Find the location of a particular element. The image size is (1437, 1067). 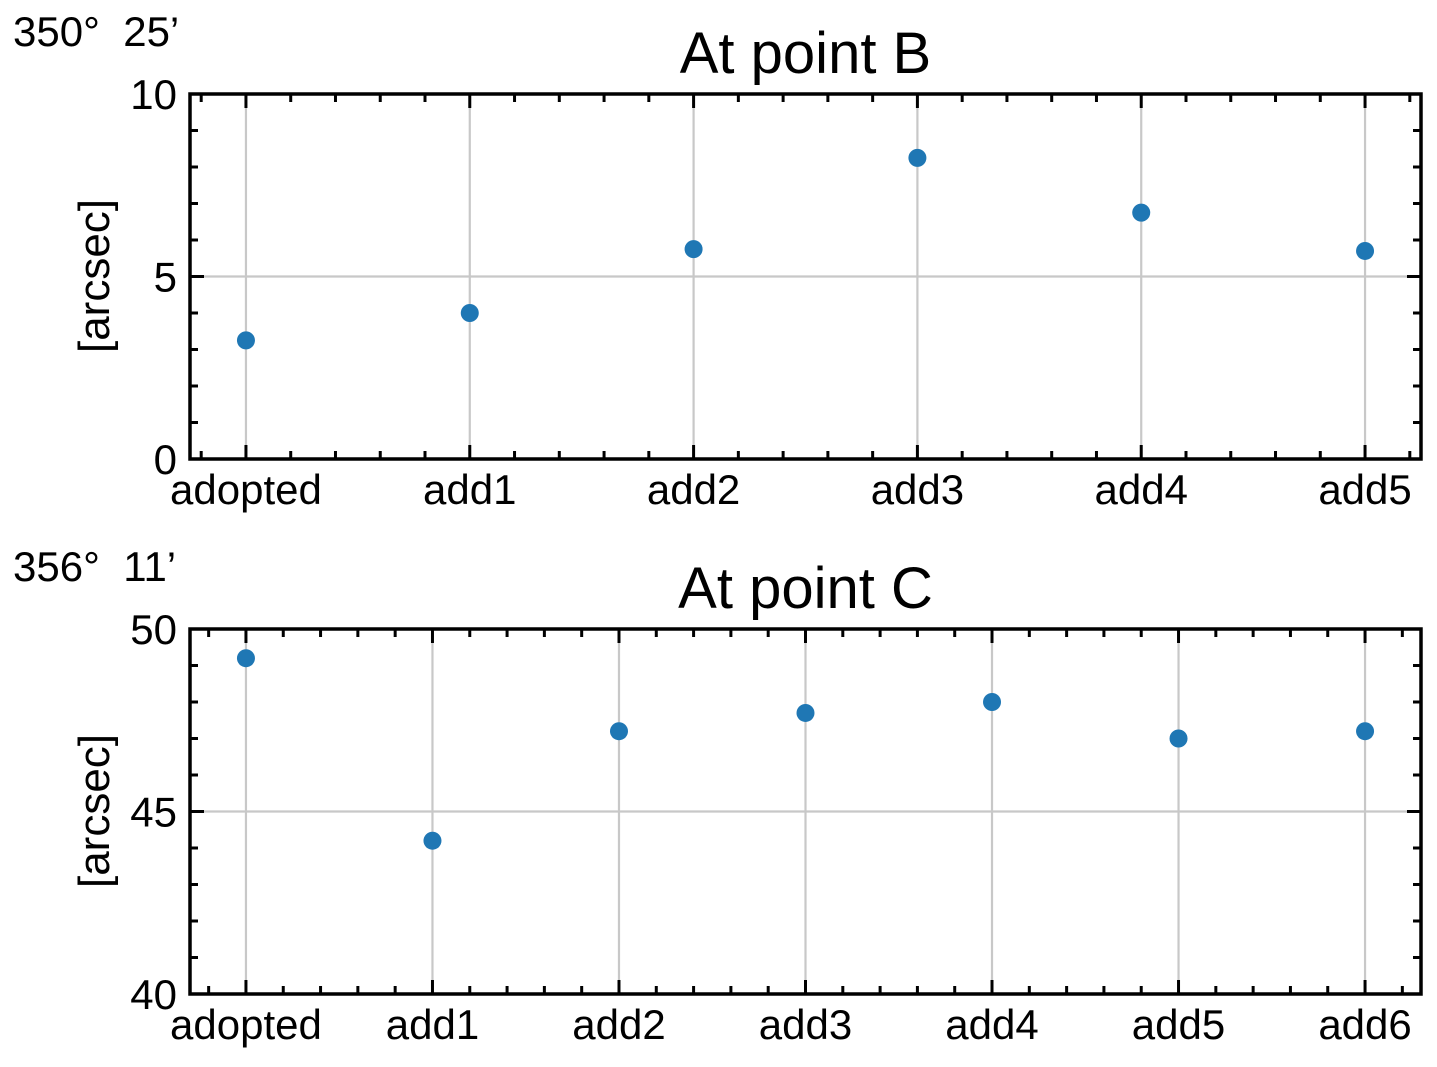

data-point-add6 is located at coordinates (1365, 731).